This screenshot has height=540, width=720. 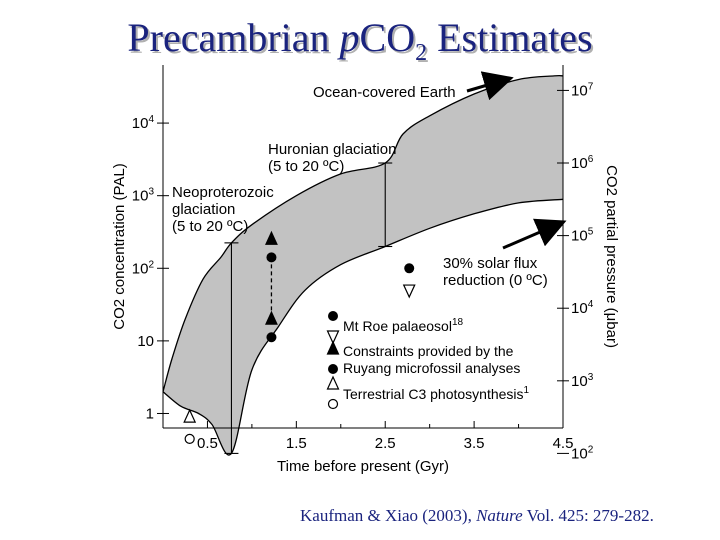 I want to click on y-right-tick-label-4-base: 10, so click(x=579, y=163).